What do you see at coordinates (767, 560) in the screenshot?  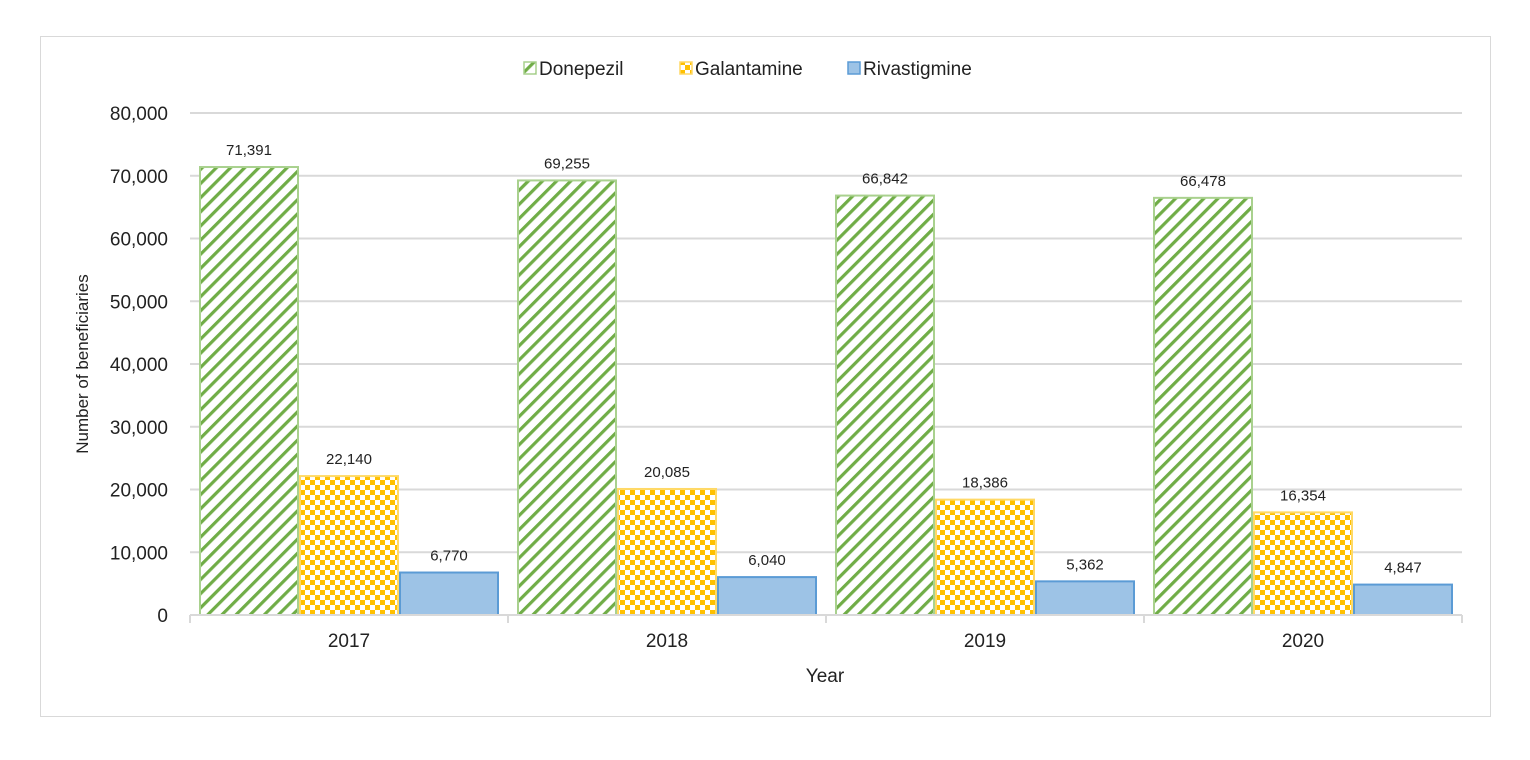 I see `data-label: 6,040` at bounding box center [767, 560].